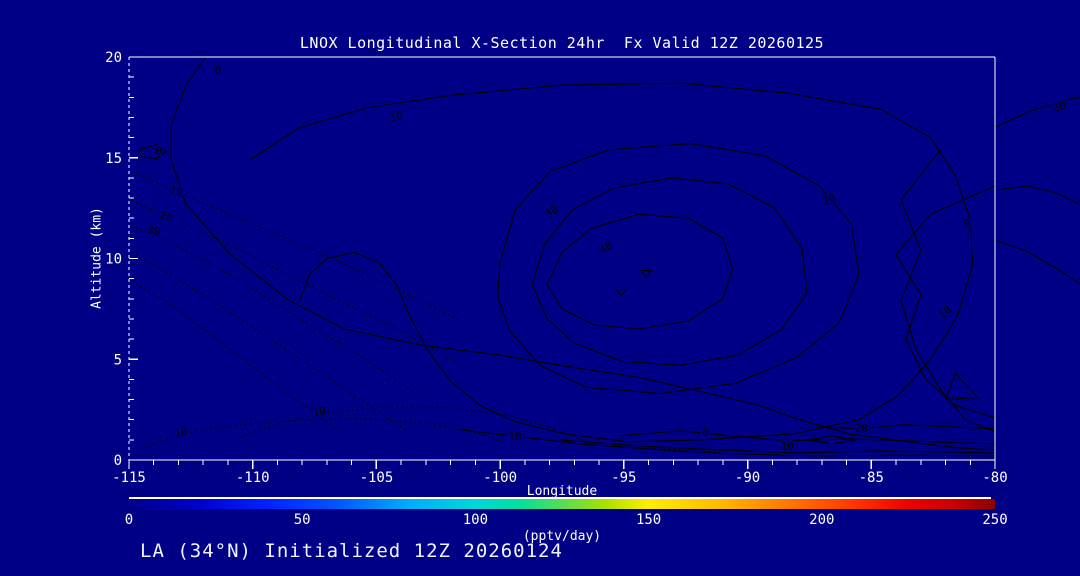 This screenshot has height=576, width=1080. What do you see at coordinates (129, 520) in the screenshot?
I see `colorbar-tick-label: 0` at bounding box center [129, 520].